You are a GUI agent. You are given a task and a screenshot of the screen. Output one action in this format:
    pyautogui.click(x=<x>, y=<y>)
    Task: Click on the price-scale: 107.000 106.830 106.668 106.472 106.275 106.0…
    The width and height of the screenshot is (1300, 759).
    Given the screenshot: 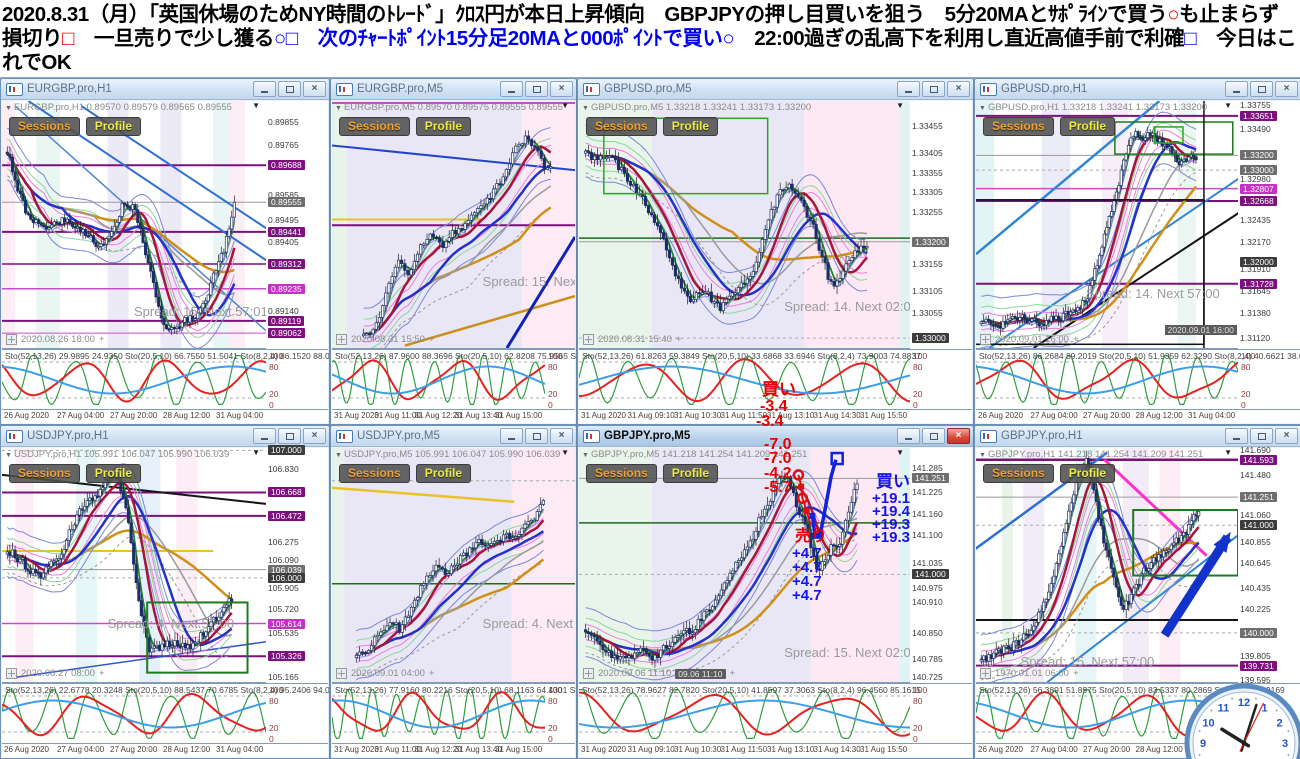 What is the action you would take?
    pyautogui.click(x=297, y=563)
    